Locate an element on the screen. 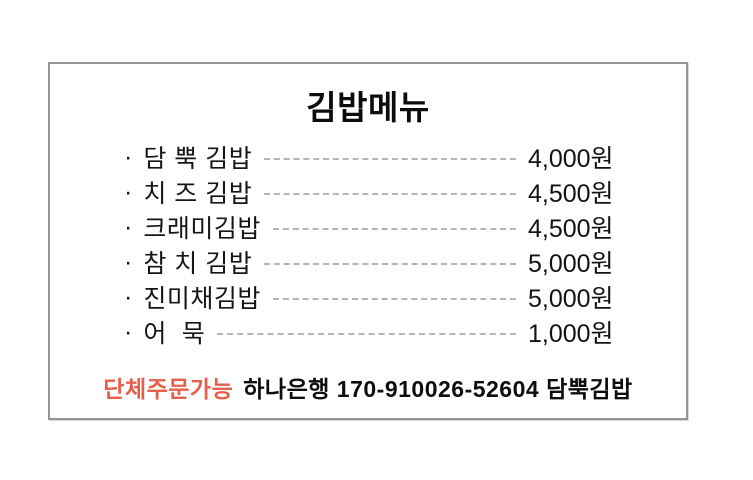  menu-item-row: · 치 즈 김밥 4,500원 is located at coordinates (373, 192).